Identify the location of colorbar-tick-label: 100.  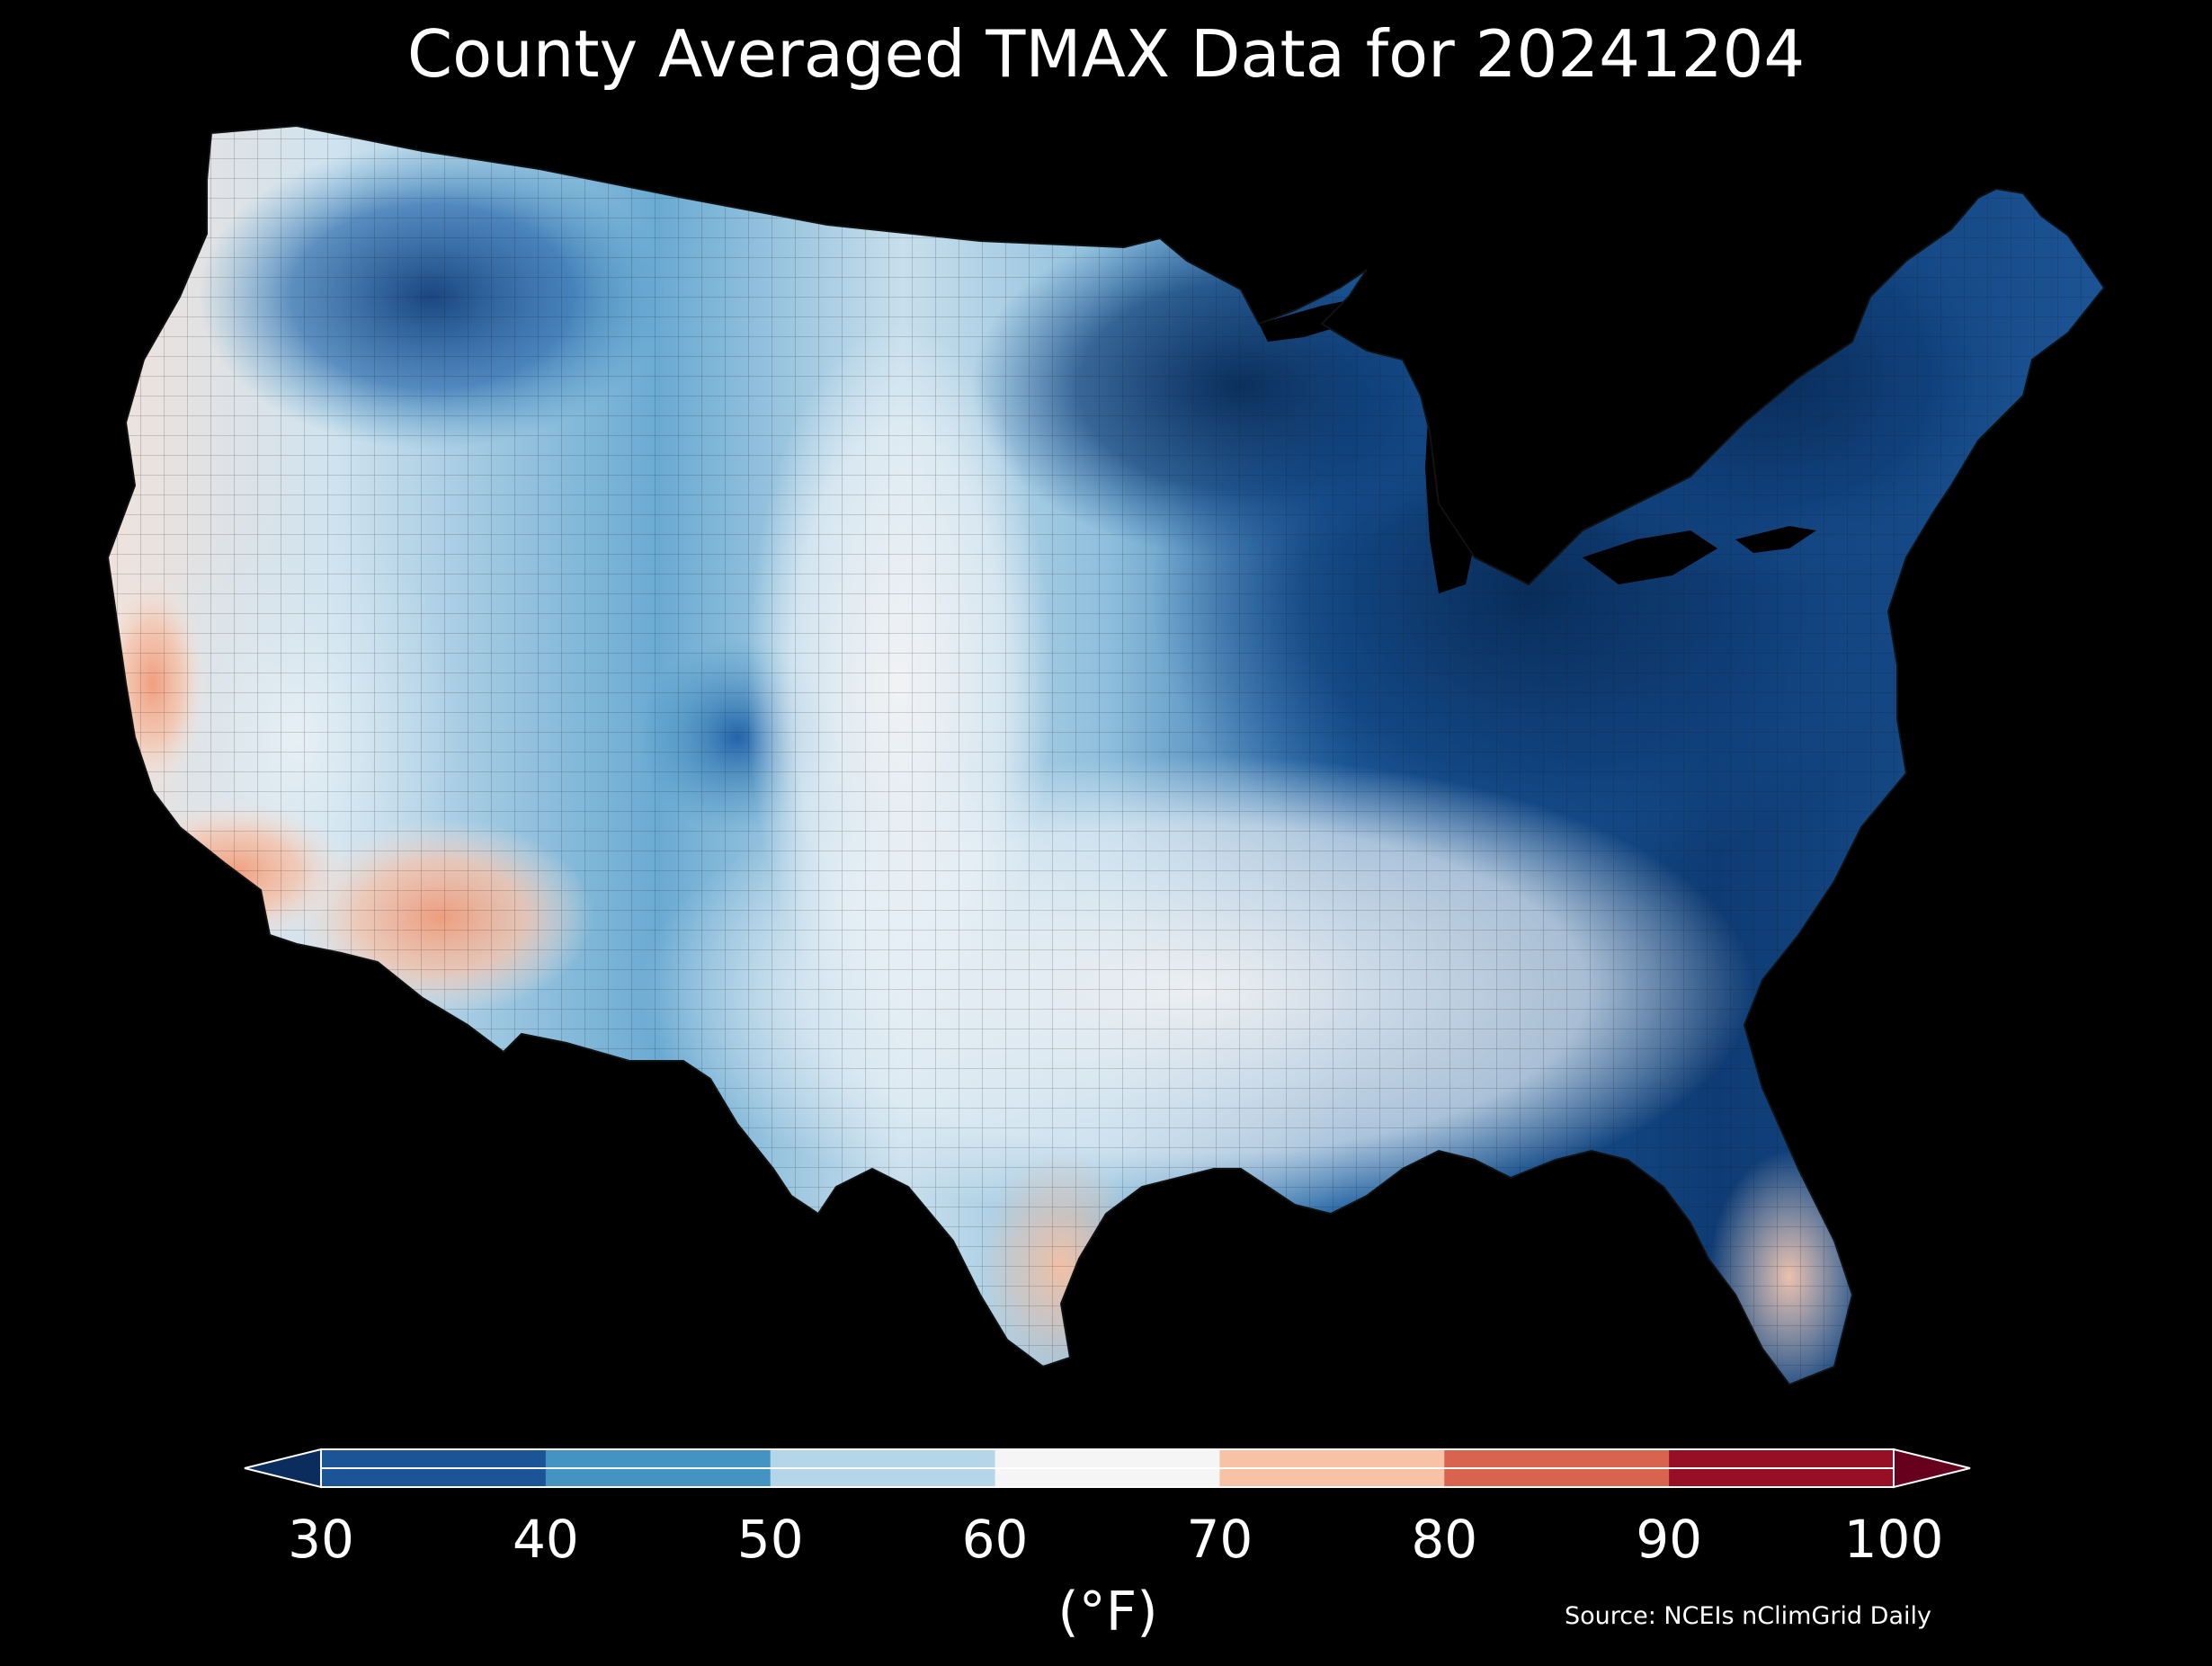
(1893, 1540).